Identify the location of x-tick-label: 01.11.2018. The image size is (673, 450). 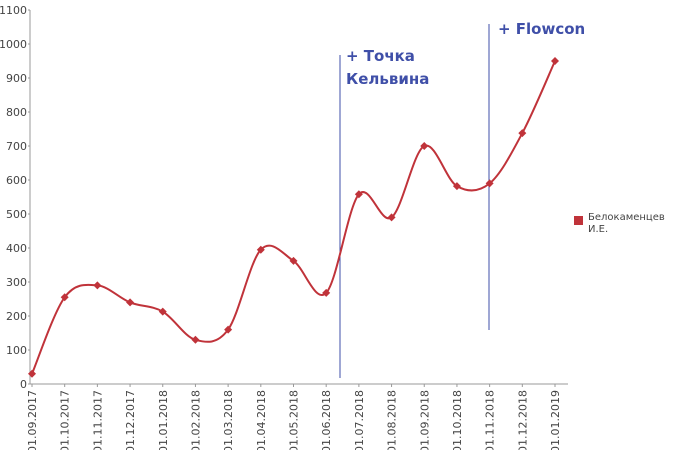
(490, 420).